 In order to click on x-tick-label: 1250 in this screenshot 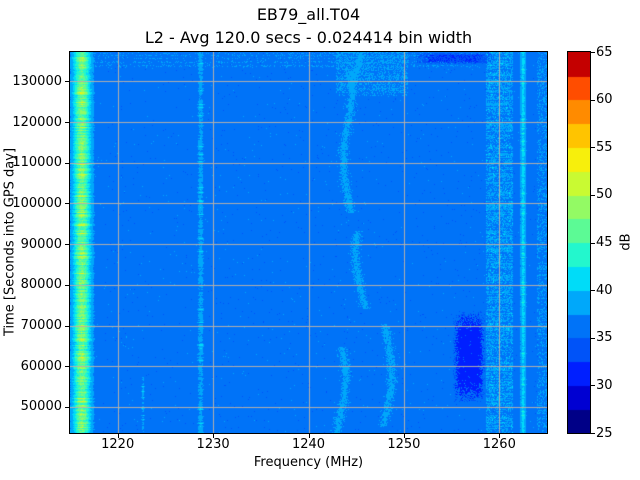, I will do `click(404, 444)`.